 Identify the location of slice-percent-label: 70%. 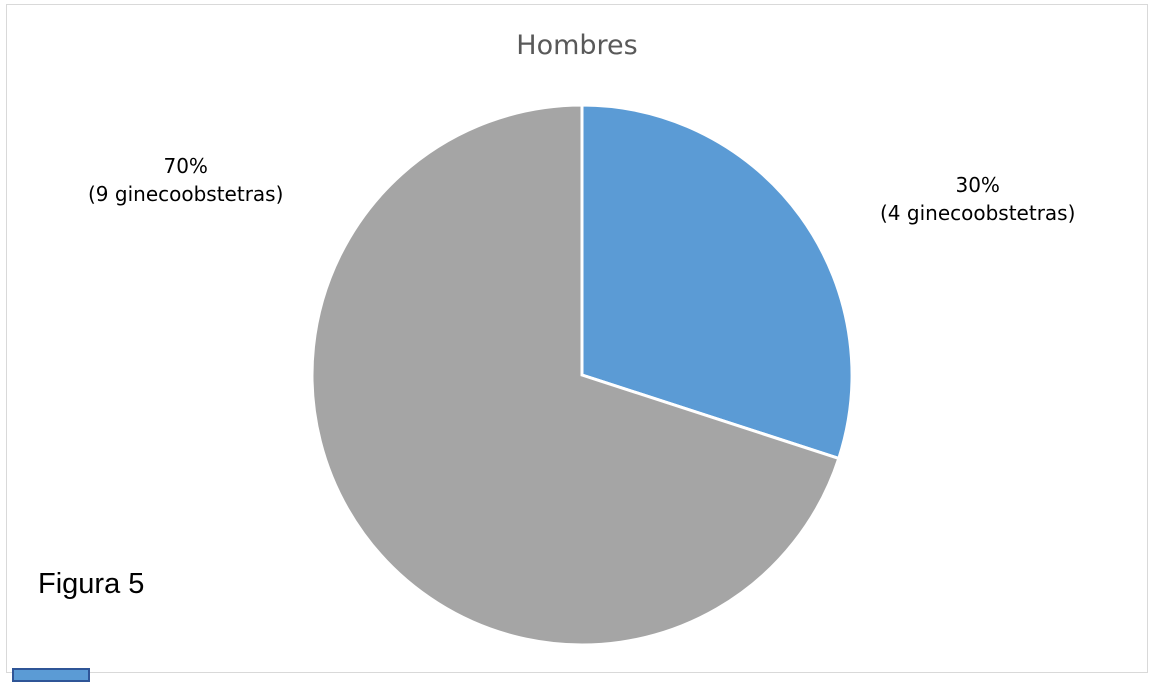
(185, 166).